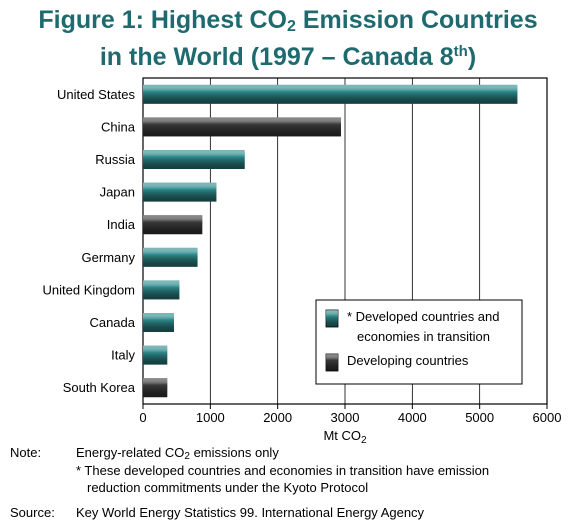 This screenshot has width=576, height=528. Describe the element at coordinates (112, 322) in the screenshot. I see `y-category-label: Canada` at that location.